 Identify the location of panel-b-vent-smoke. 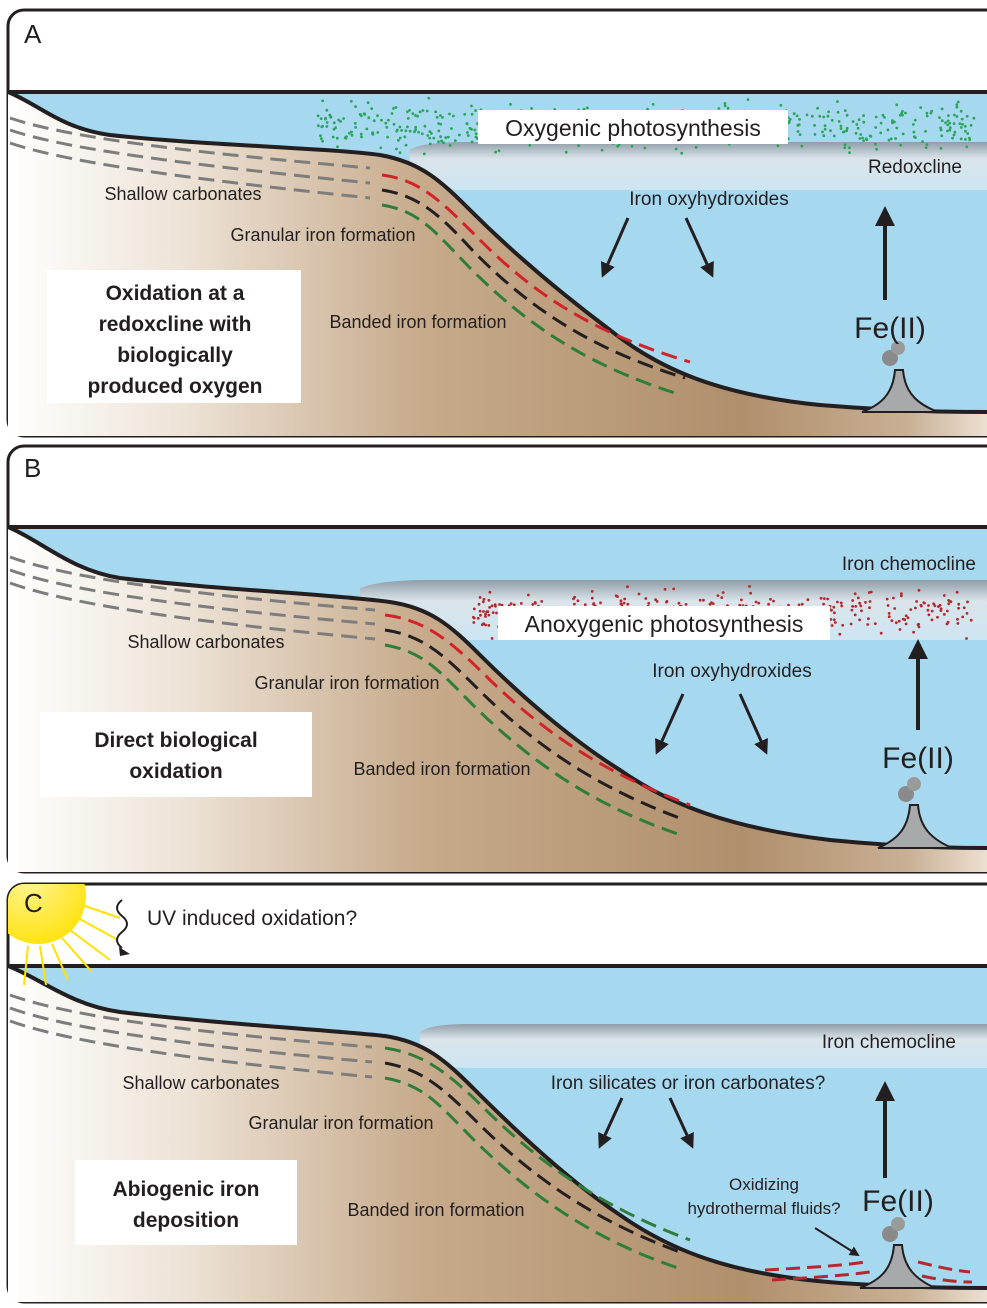
(906, 794).